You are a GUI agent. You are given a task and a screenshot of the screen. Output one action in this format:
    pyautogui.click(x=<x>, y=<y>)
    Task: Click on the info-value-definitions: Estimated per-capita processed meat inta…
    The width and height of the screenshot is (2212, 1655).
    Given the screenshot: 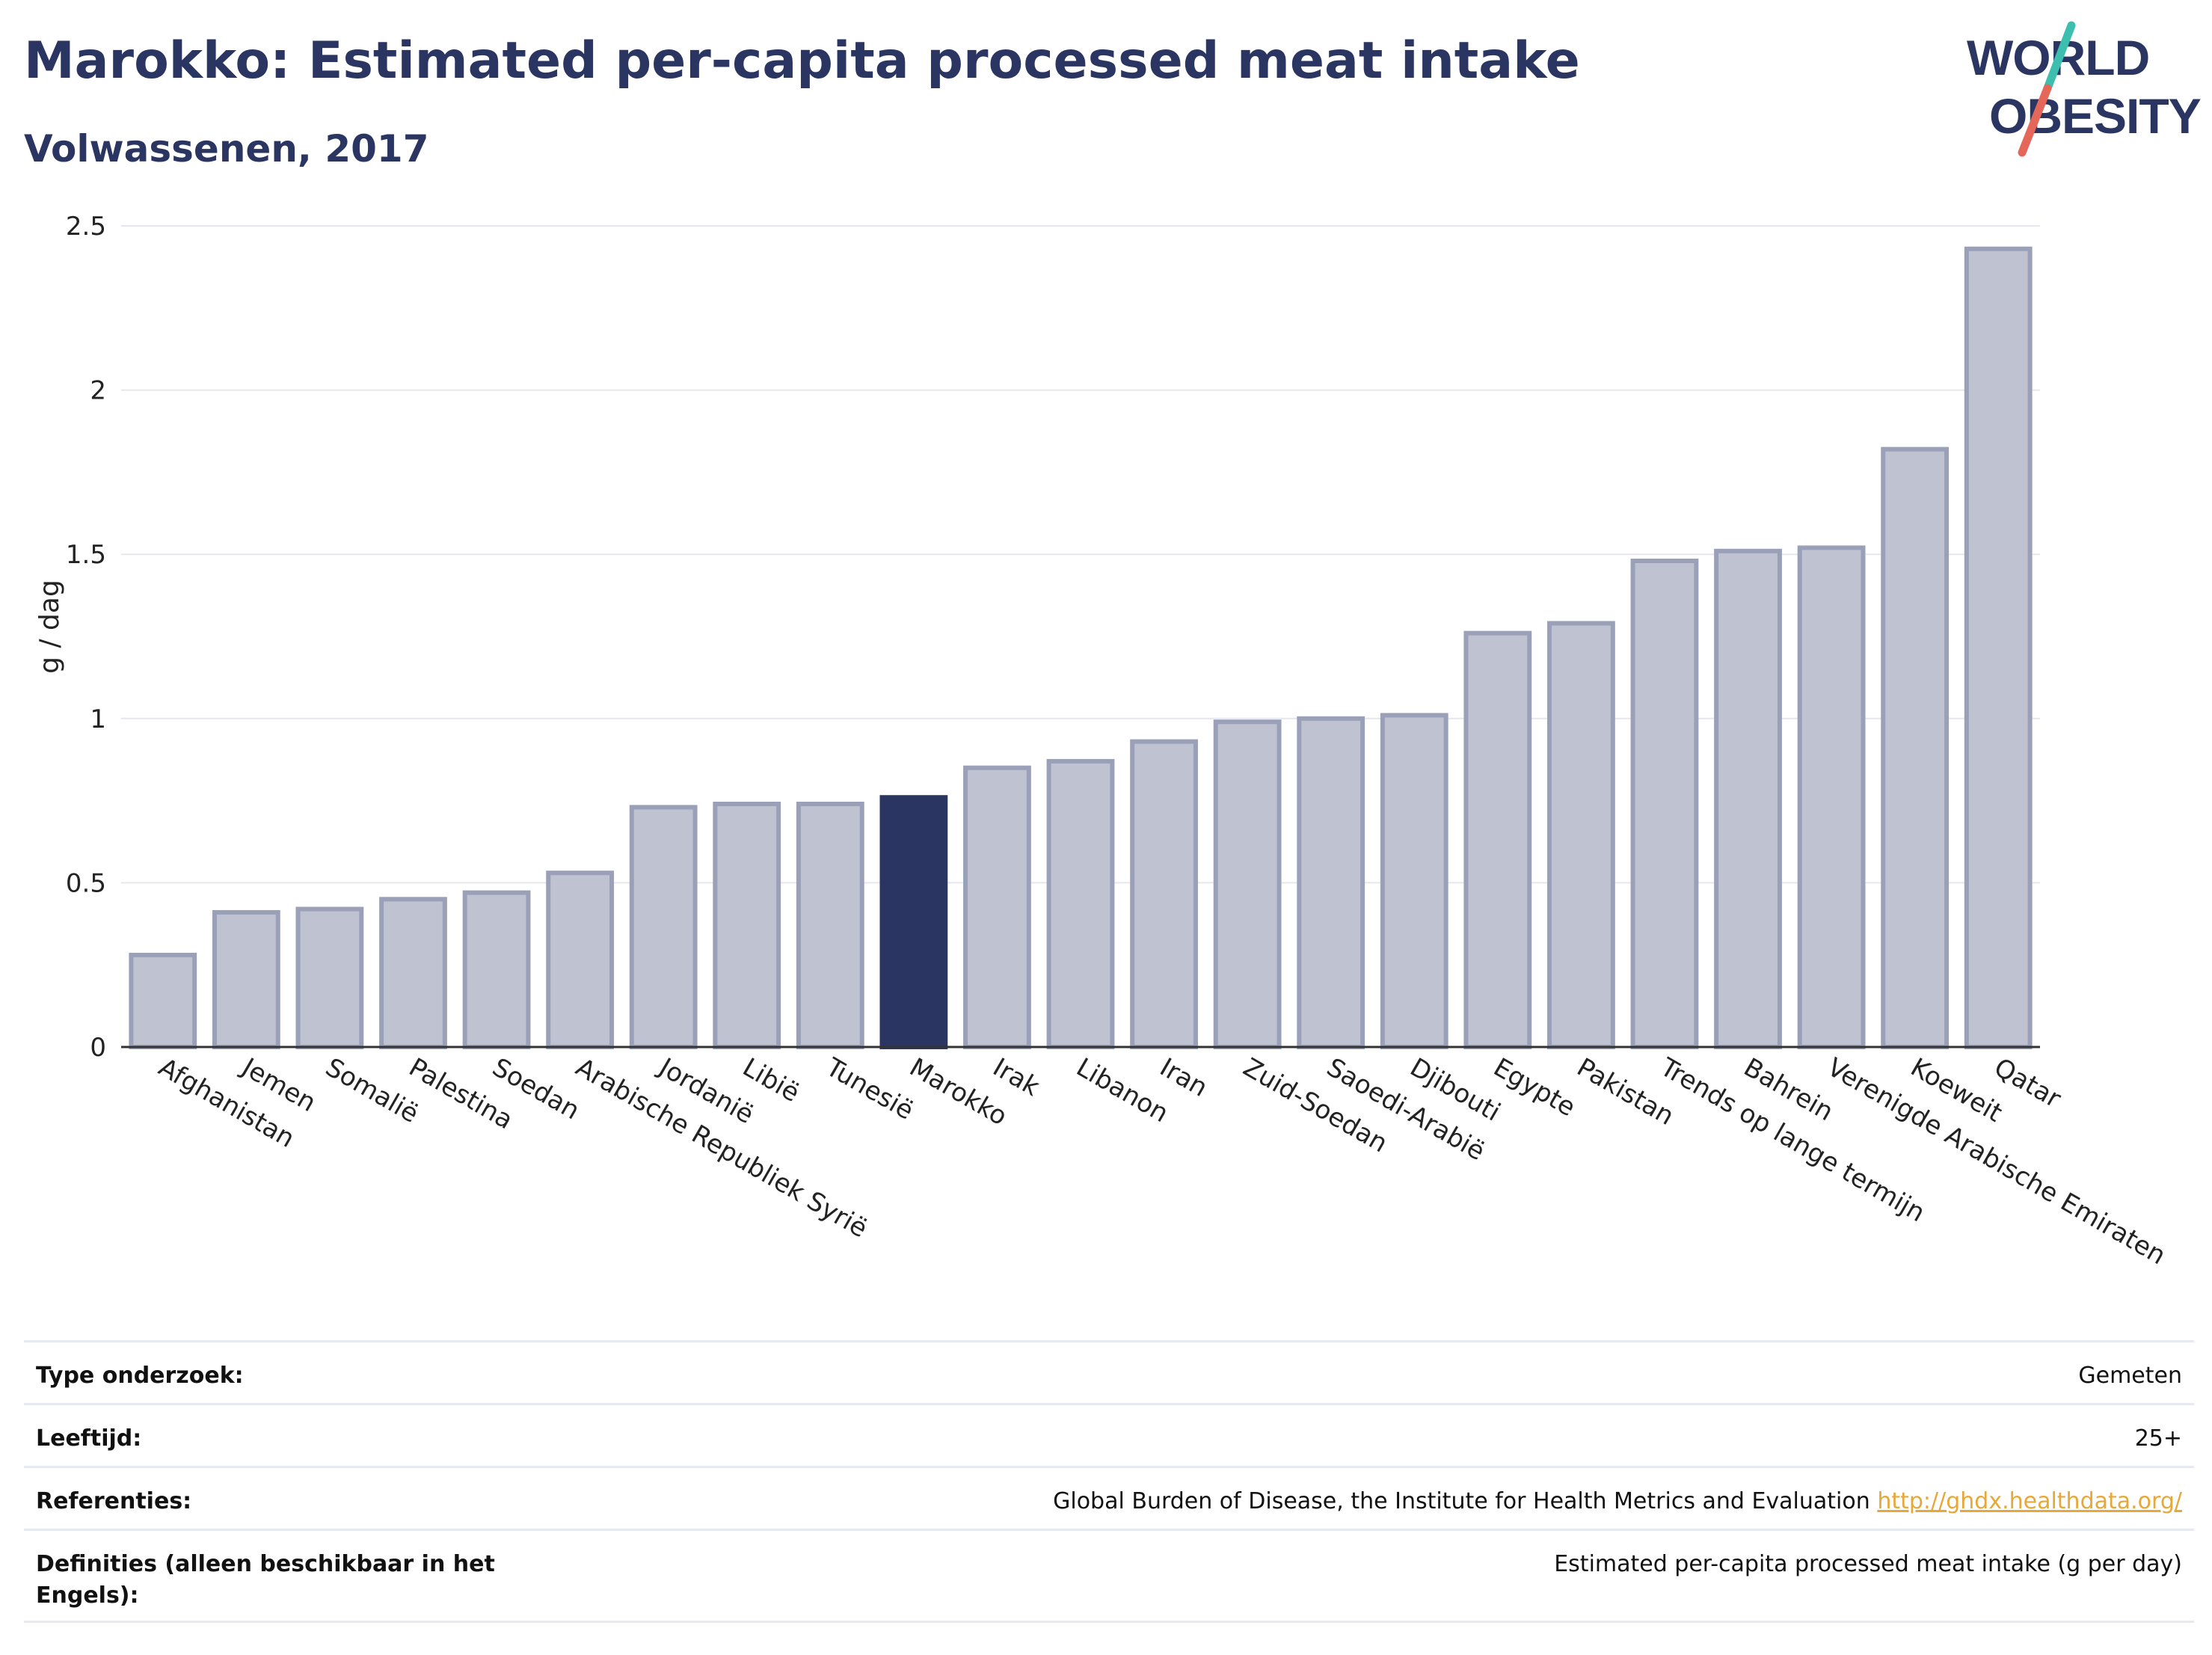 What is the action you would take?
    pyautogui.click(x=1868, y=1564)
    